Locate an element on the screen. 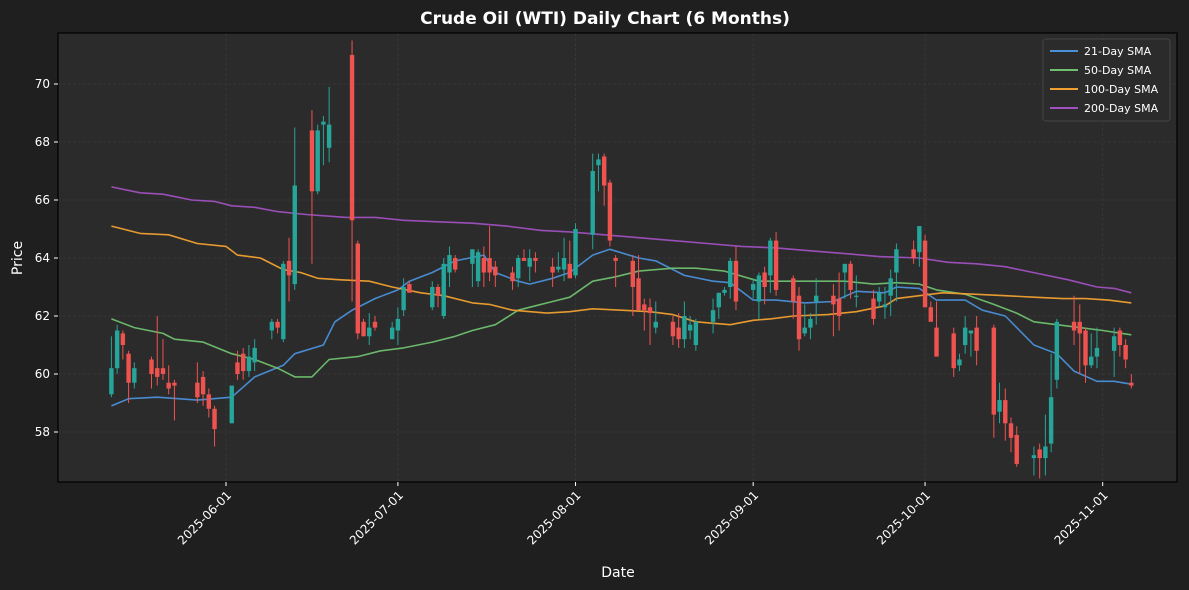 The width and height of the screenshot is (1189, 590). y-tick-label: 60 is located at coordinates (42, 374).